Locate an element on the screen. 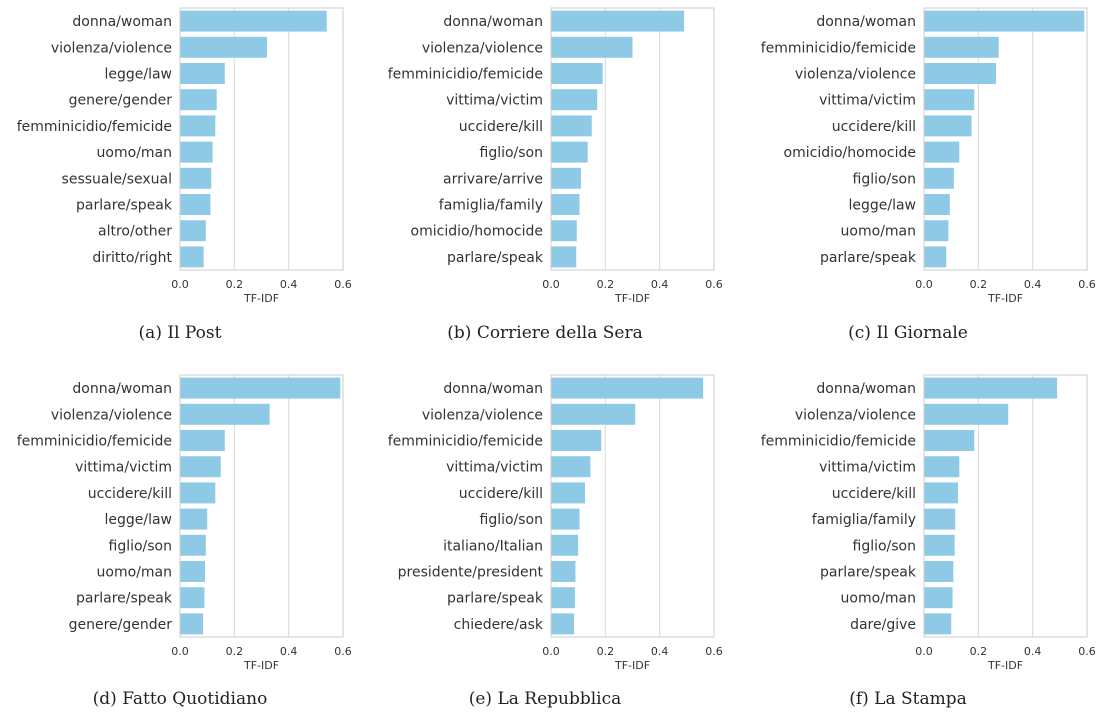  subfigure-caption: (e) La Repubblica is located at coordinates (545, 699).